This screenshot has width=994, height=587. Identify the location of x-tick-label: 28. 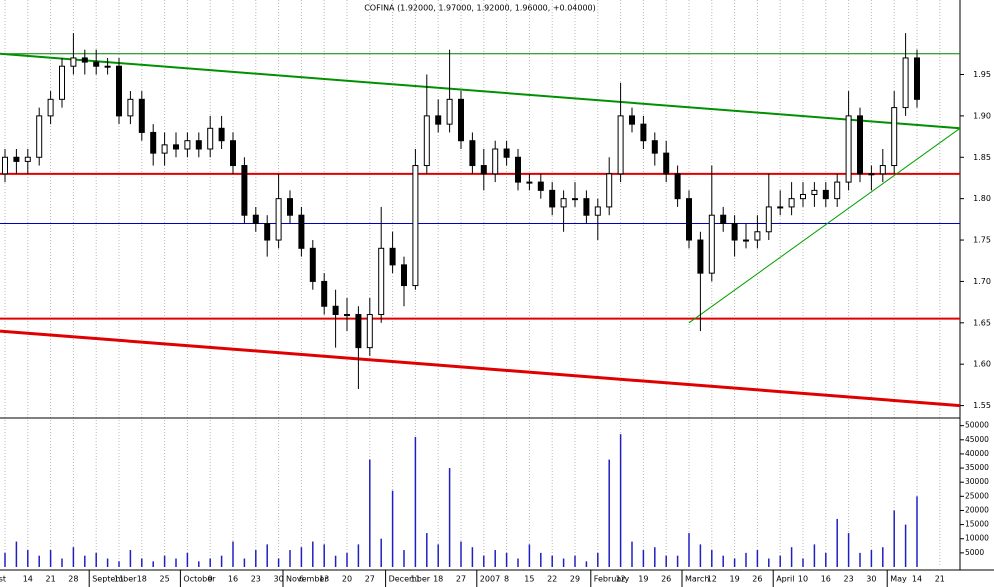
(73, 579).